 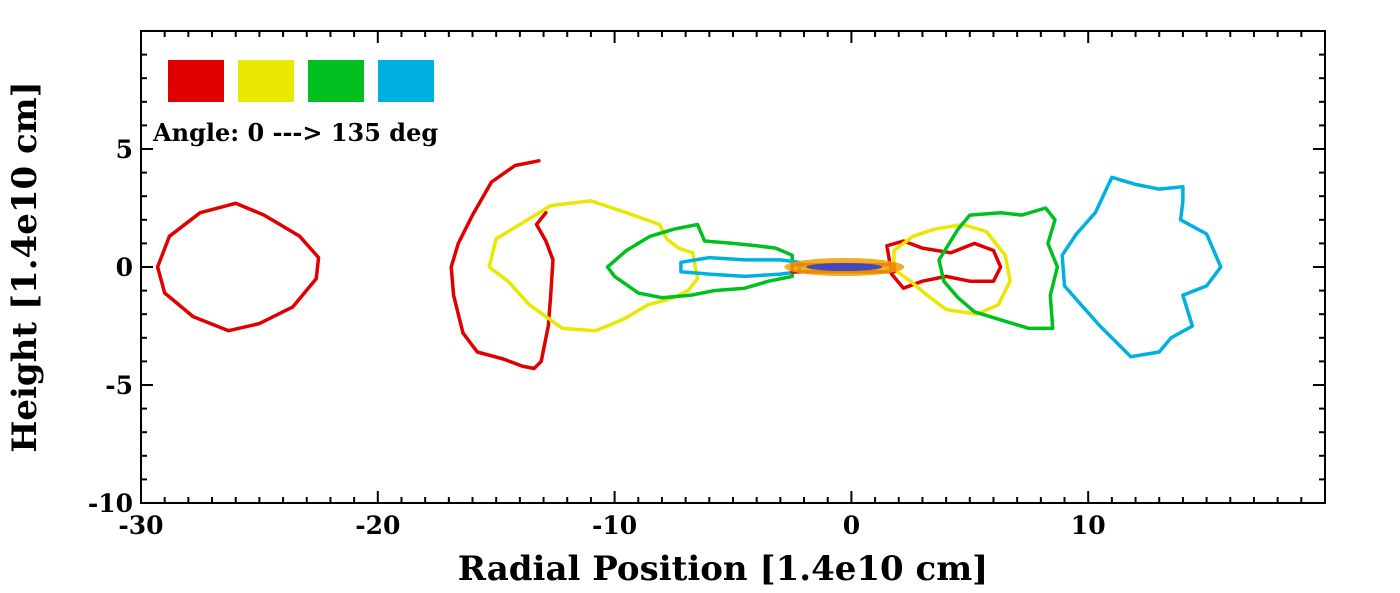 What do you see at coordinates (140, 525) in the screenshot?
I see `x-tick-label: -30` at bounding box center [140, 525].